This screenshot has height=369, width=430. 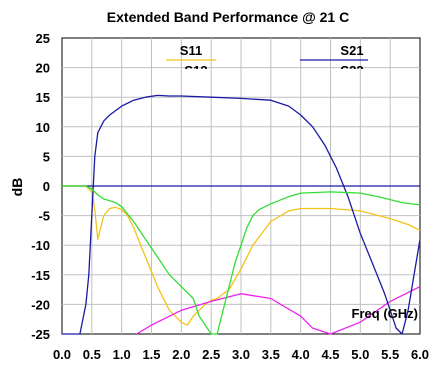 I want to click on x-tick-label: 3.5, so click(x=271, y=354).